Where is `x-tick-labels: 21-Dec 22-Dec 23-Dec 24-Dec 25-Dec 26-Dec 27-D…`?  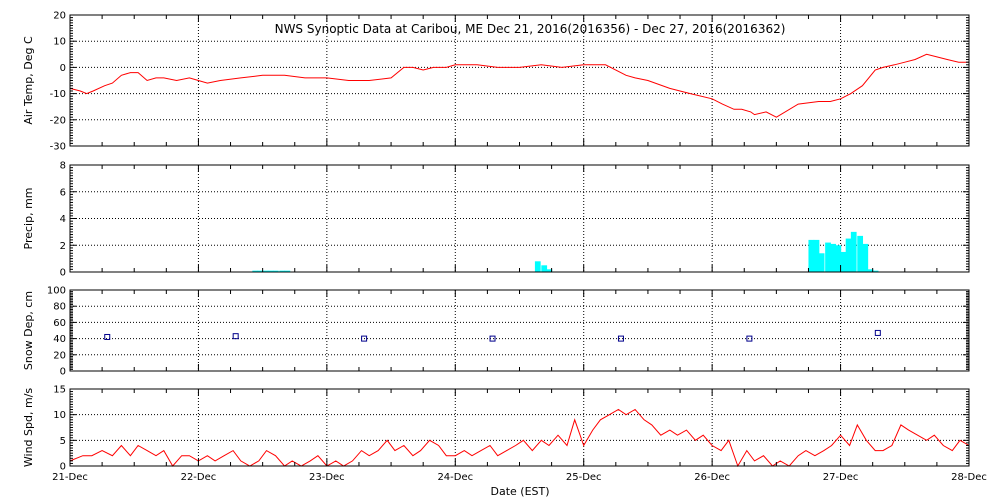
x-tick-labels: 21-Dec 22-Dec 23-Dec 24-Dec 25-Dec 26-Dec 27-D… is located at coordinates (519, 477).